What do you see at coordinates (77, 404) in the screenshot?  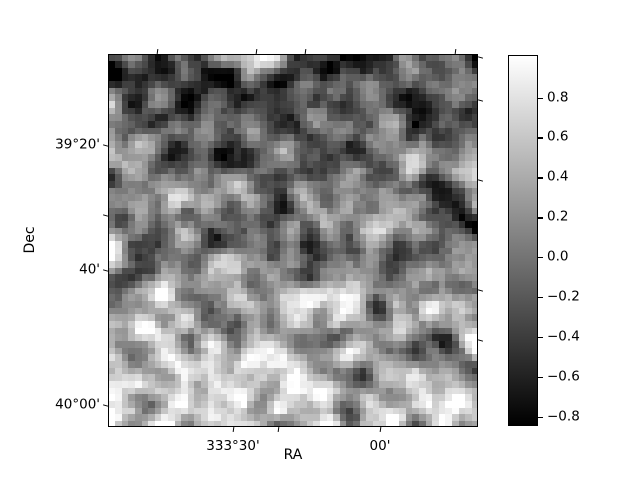 I see `dec-tick-label-2: 40°00'` at bounding box center [77, 404].